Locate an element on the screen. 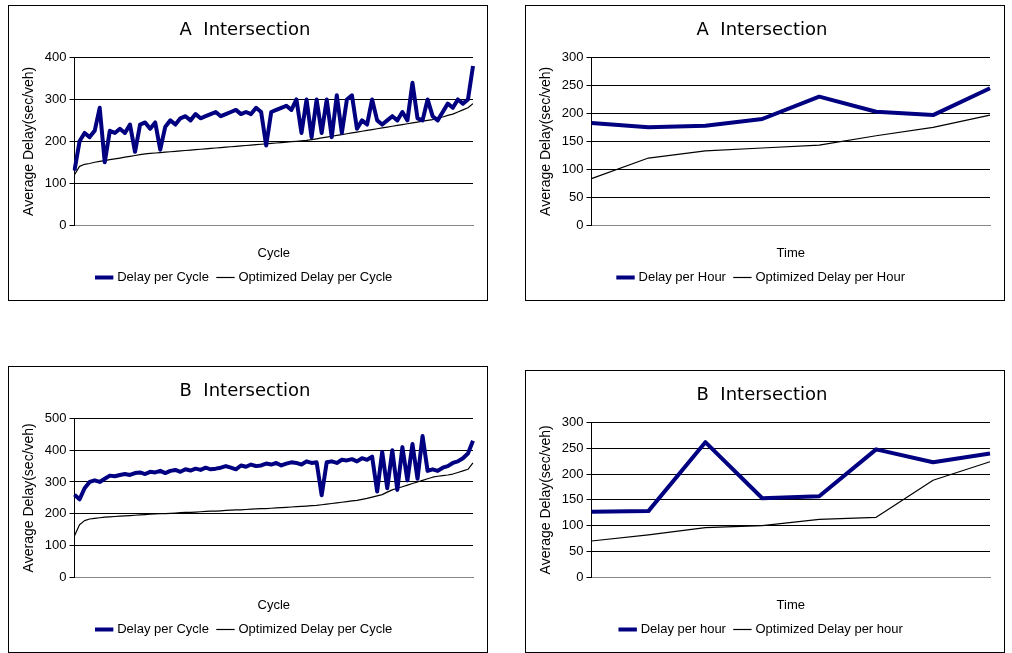  legend-label: Delay per hour is located at coordinates (683, 629).